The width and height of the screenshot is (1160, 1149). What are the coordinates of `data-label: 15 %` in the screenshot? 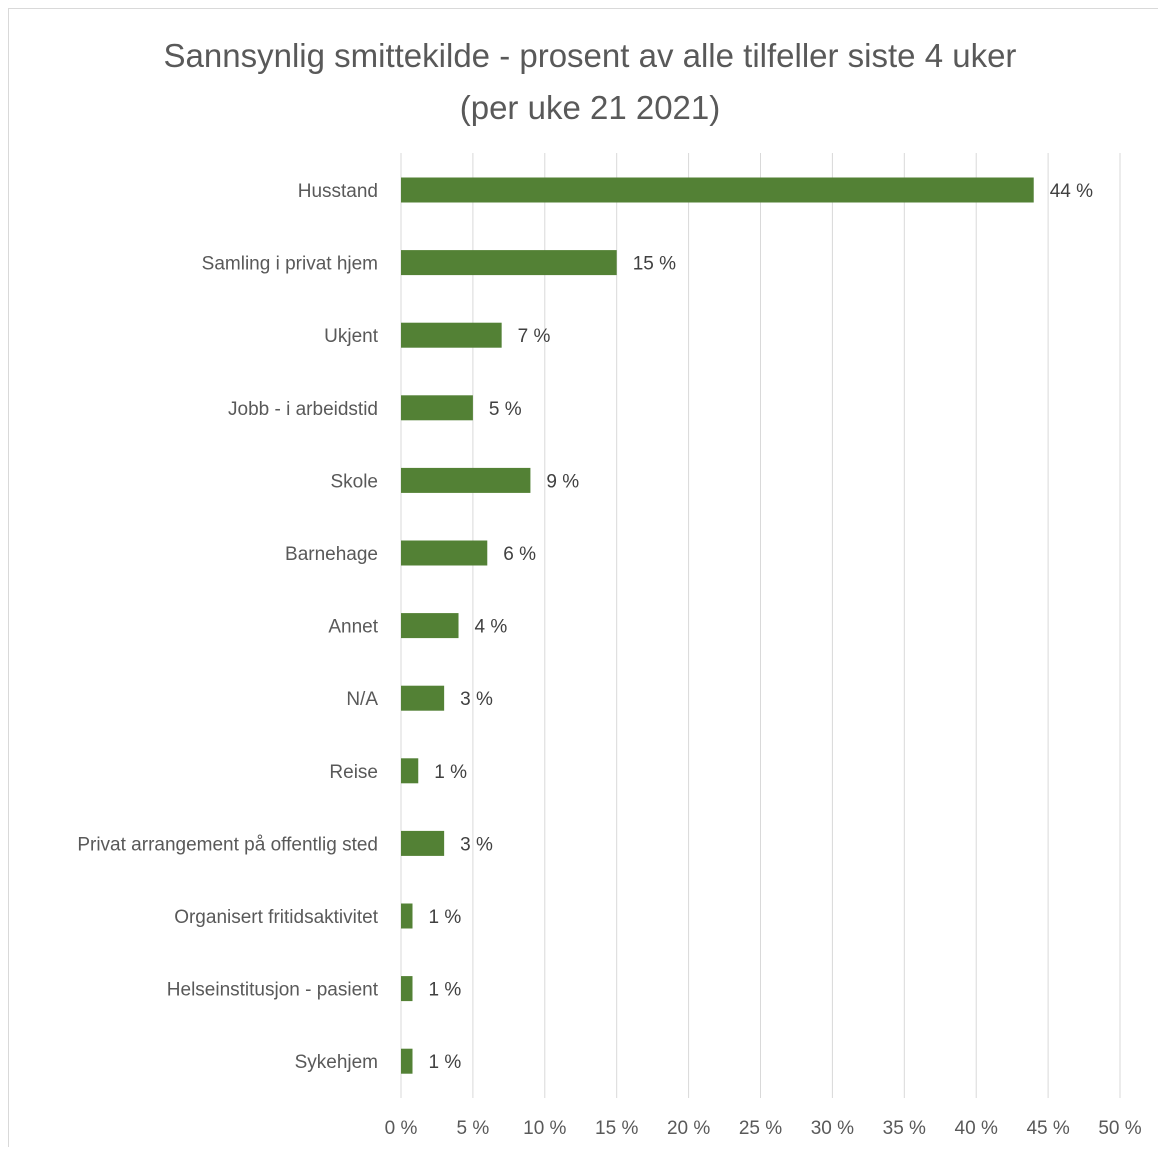 It's located at (654, 264).